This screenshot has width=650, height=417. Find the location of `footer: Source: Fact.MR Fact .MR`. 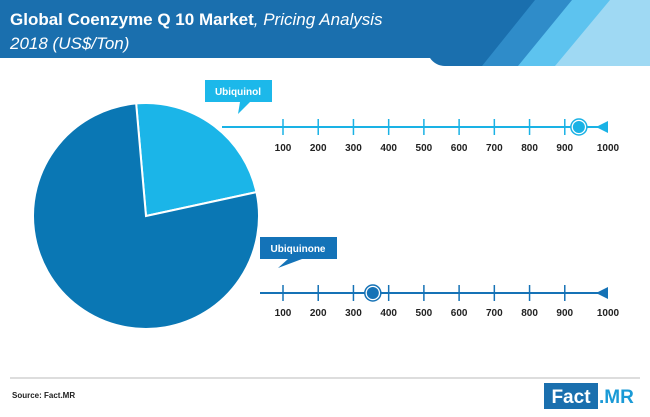

footer: Source: Fact.MR Fact .MR is located at coordinates (325, 393).